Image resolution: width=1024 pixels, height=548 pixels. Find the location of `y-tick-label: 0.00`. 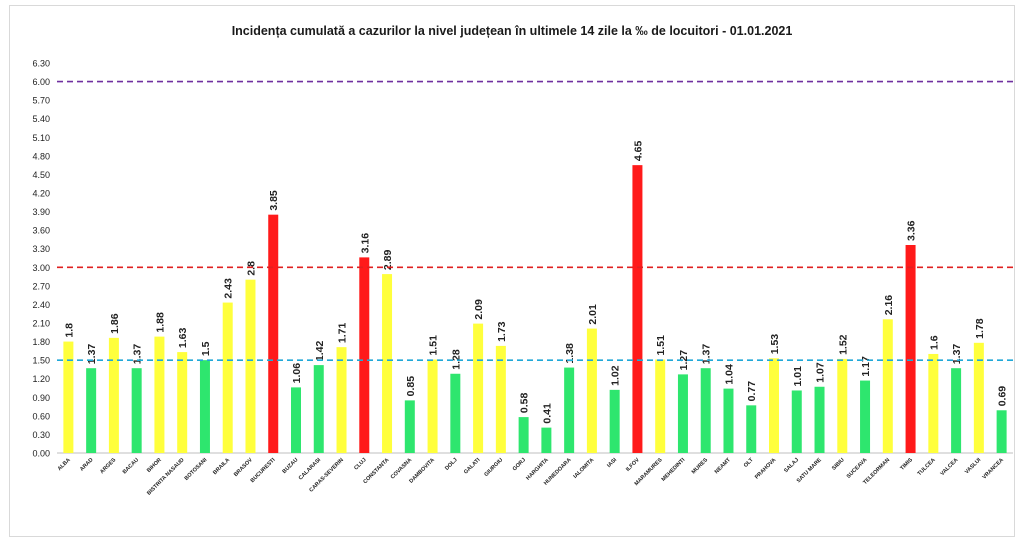

y-tick-label: 0.00 is located at coordinates (41, 454).